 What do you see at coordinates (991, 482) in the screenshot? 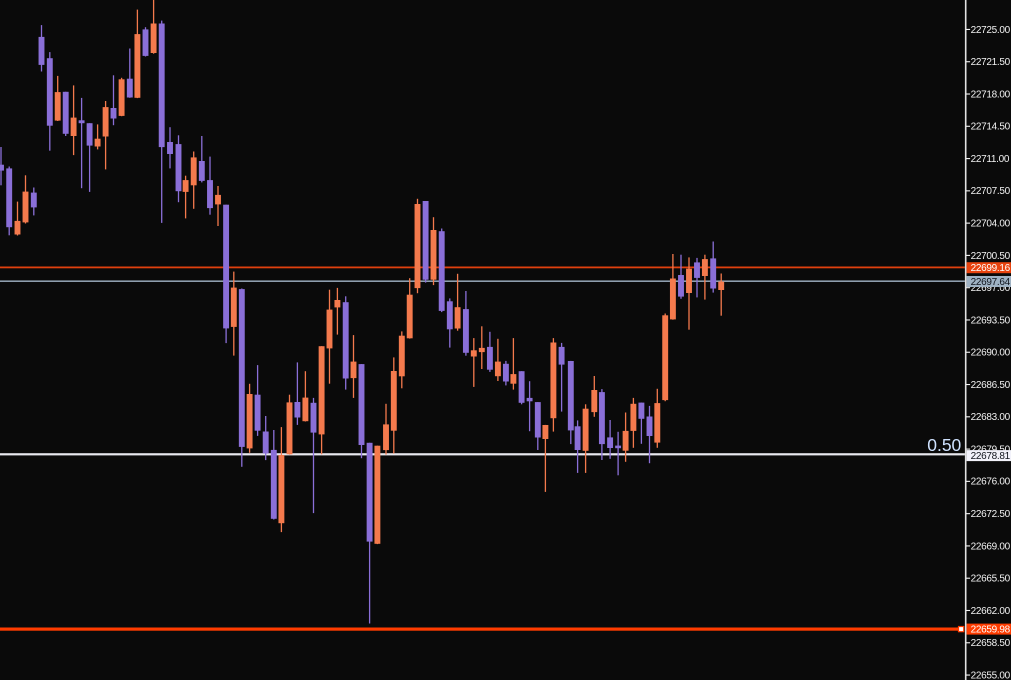
I see `svg-text: 22676.00` at bounding box center [991, 482].